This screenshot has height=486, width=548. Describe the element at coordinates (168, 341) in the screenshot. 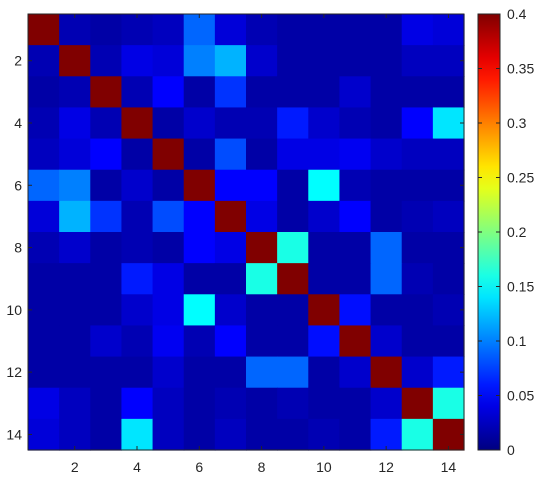

I see `heatmap-cell-r11-c5` at that location.